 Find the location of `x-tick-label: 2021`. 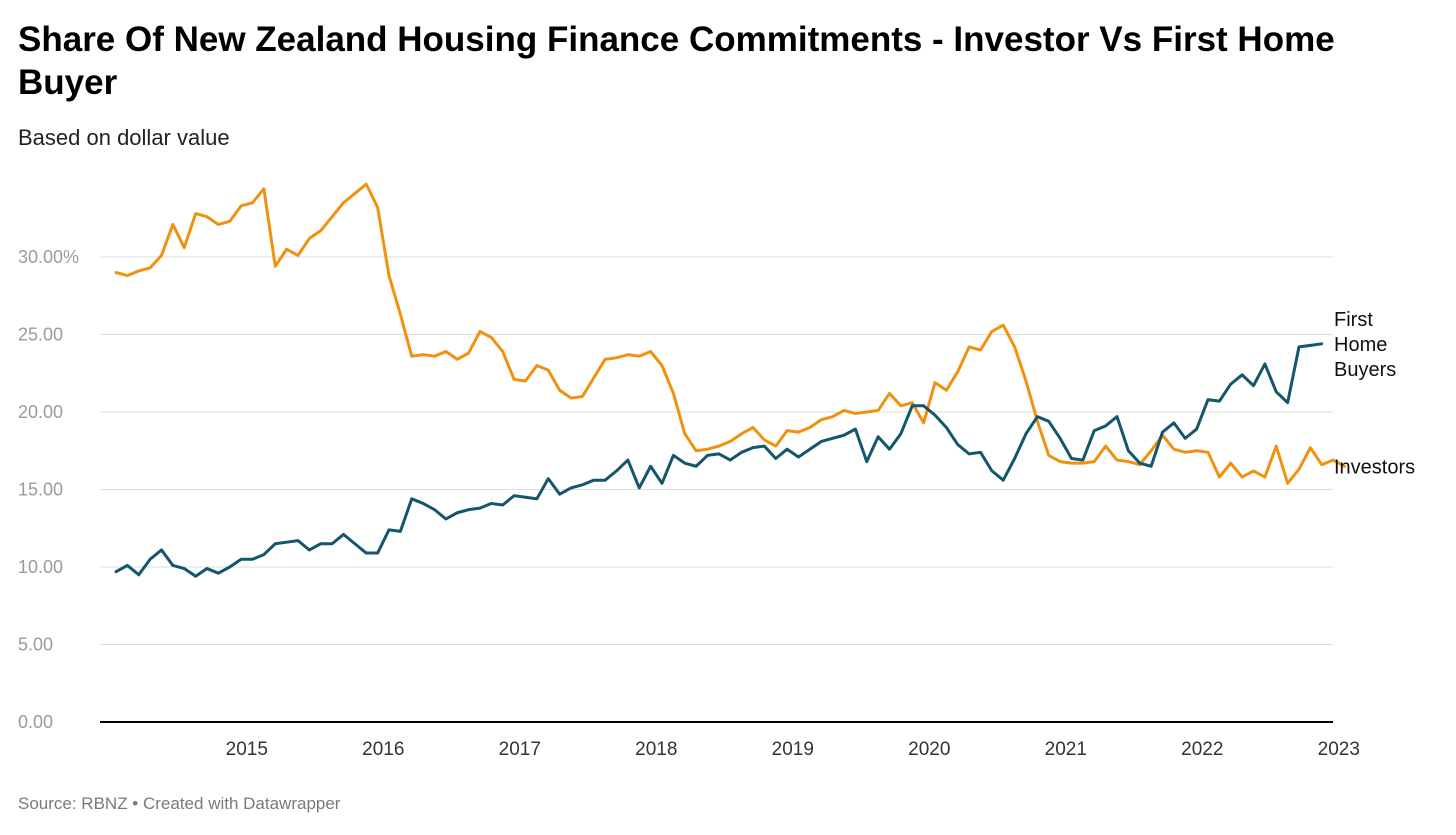

x-tick-label: 2021 is located at coordinates (1066, 749).